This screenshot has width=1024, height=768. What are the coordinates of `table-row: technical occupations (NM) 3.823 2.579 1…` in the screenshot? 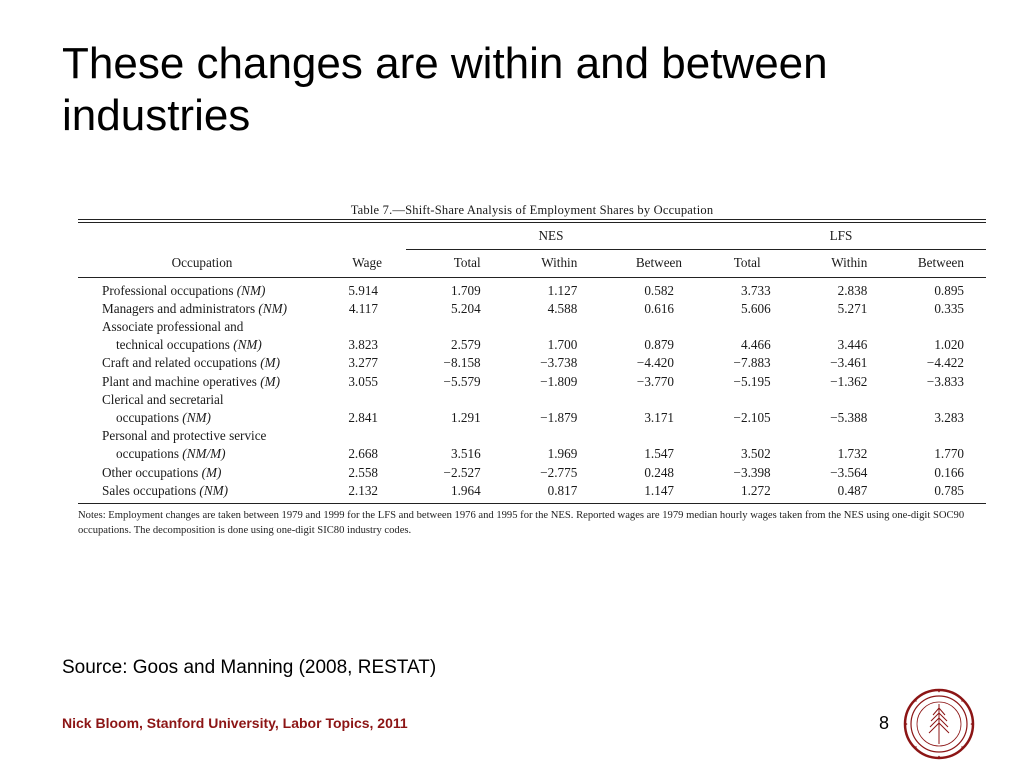 It's located at (540, 345).